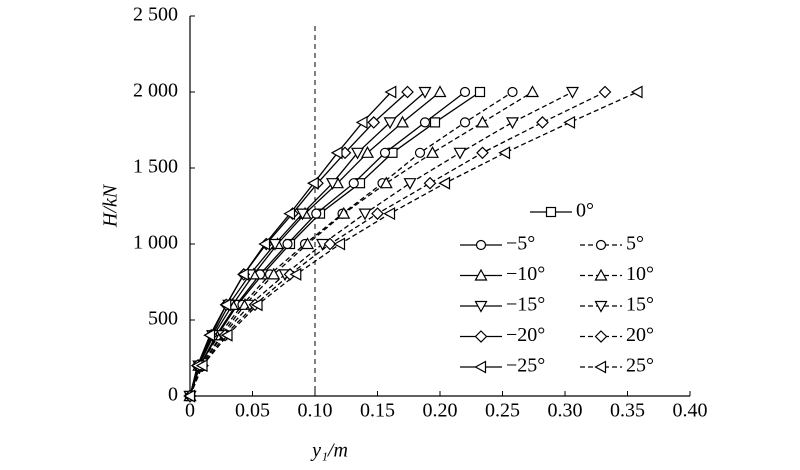  I want to click on x-tick-label: 0.15, so click(377, 411).